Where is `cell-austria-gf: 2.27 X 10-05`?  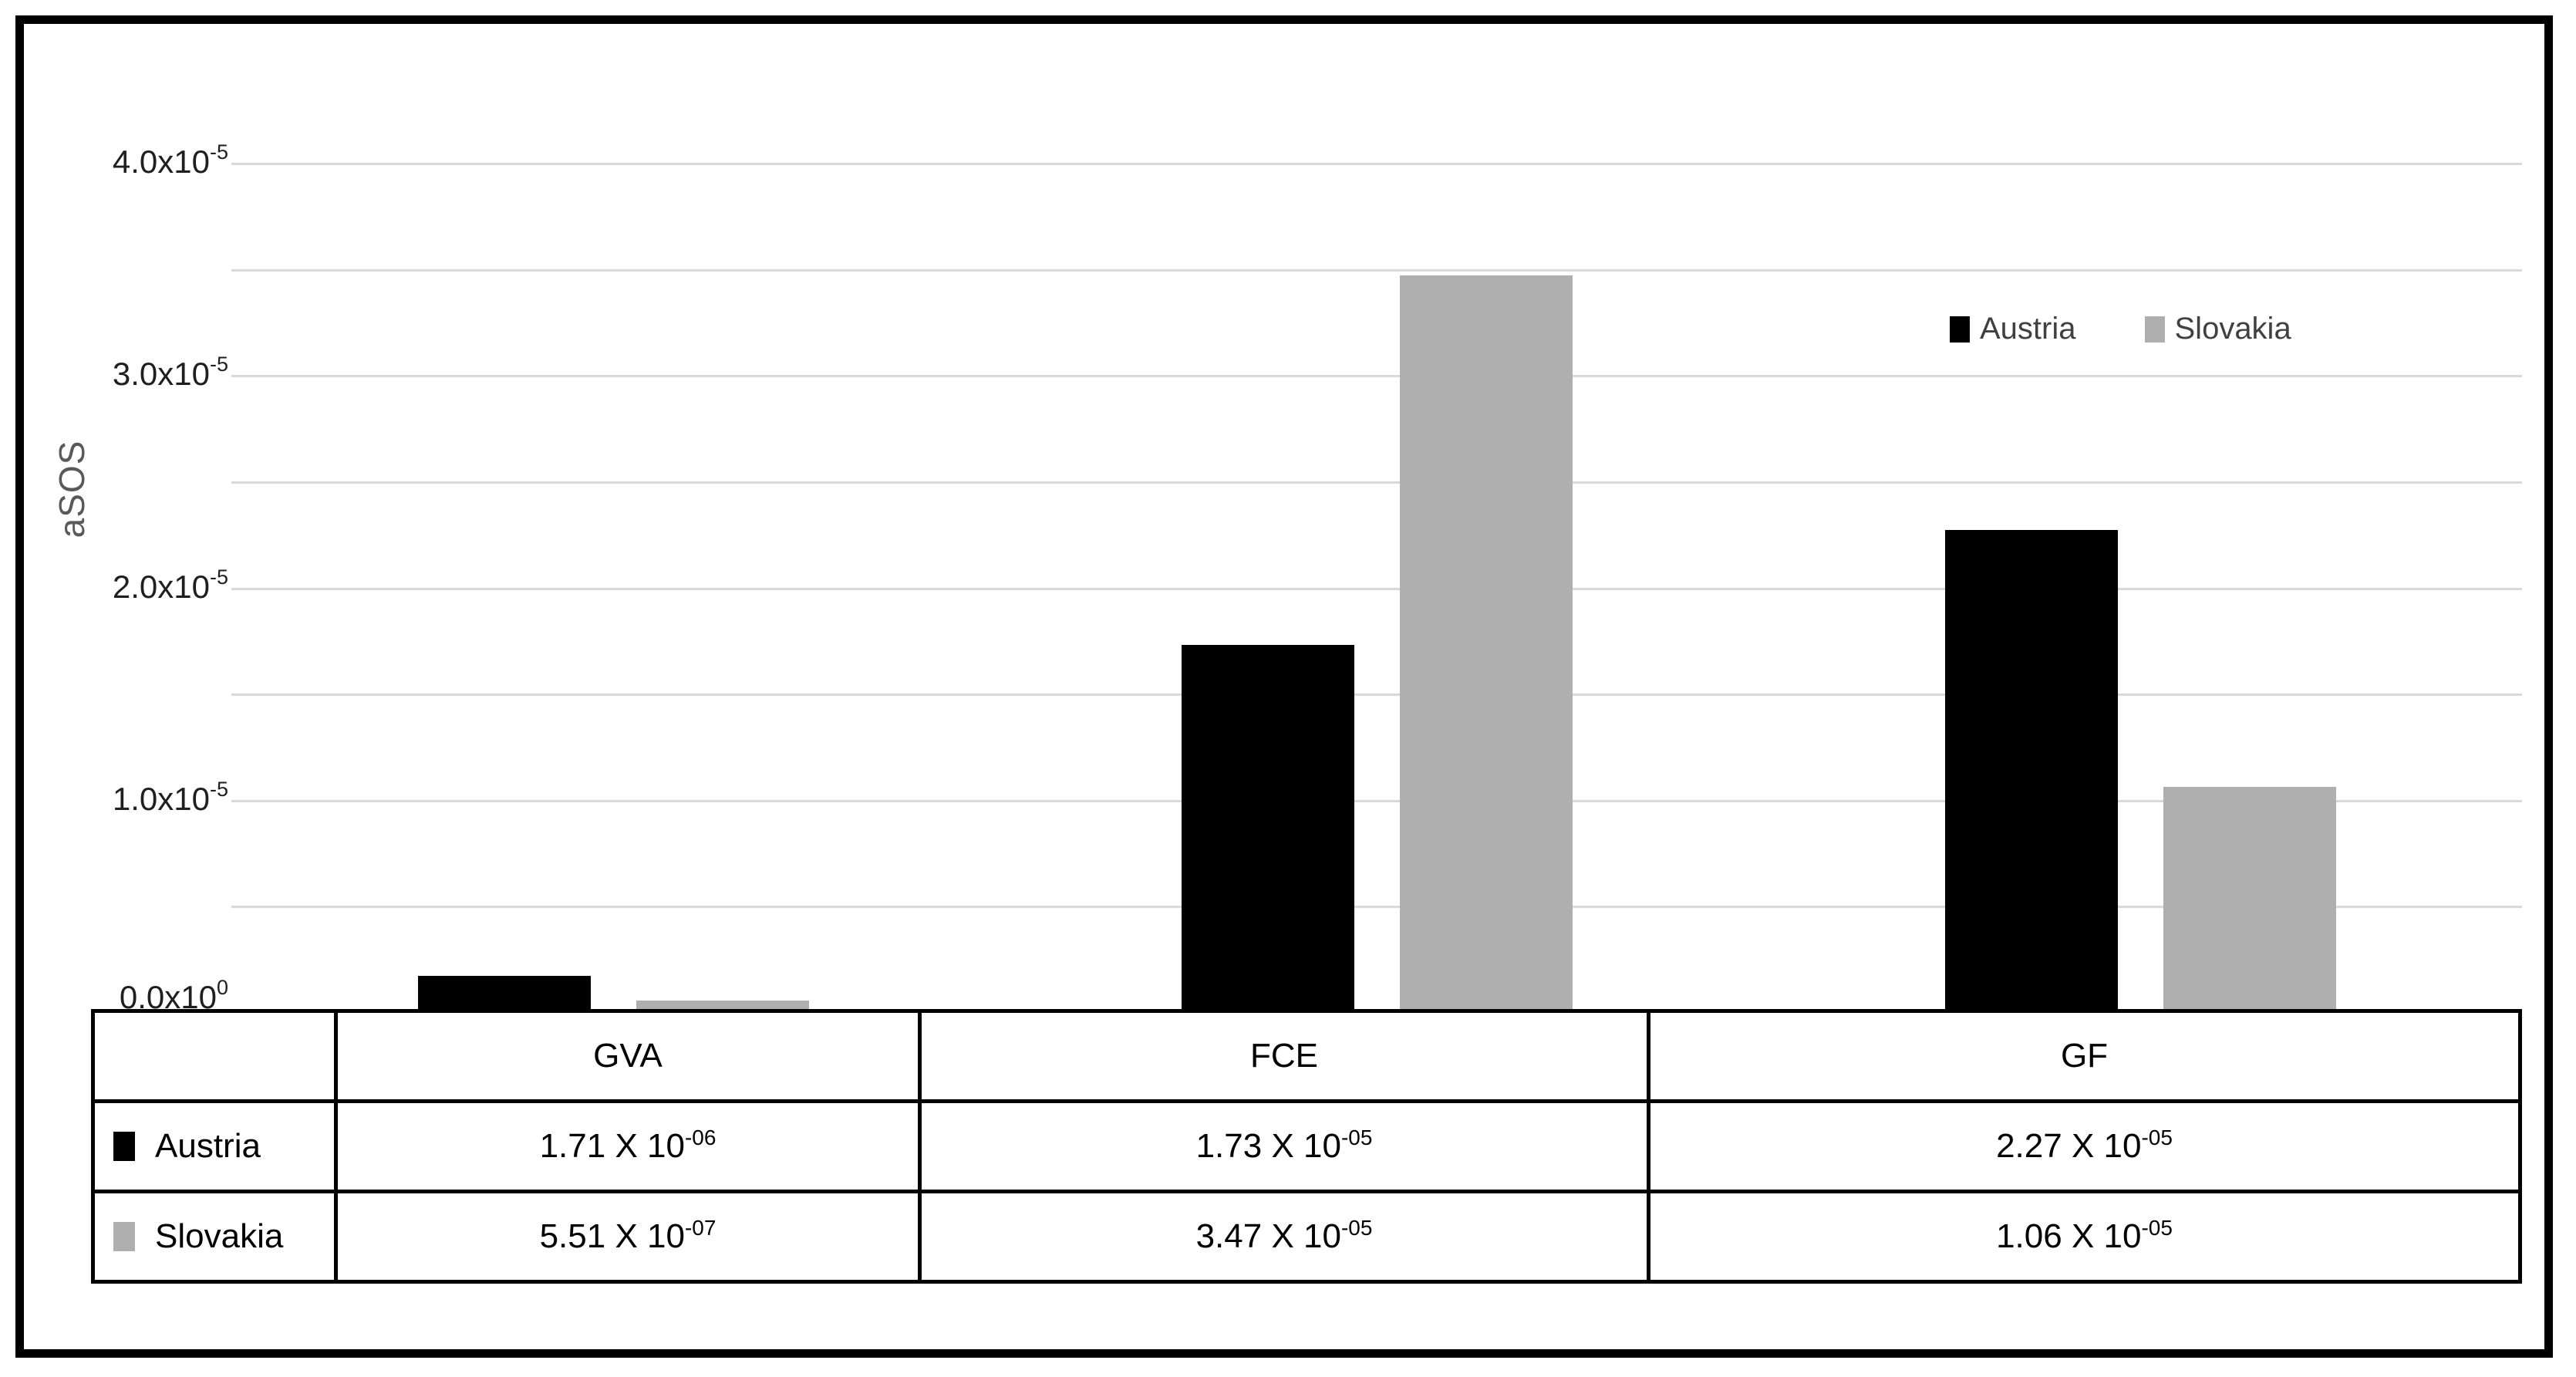 cell-austria-gf: 2.27 X 10-05 is located at coordinates (2084, 1146).